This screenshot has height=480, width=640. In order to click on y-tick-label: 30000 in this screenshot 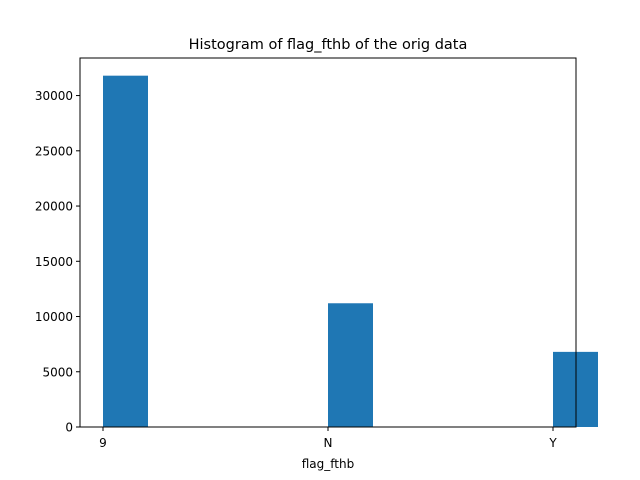, I will do `click(54, 96)`.